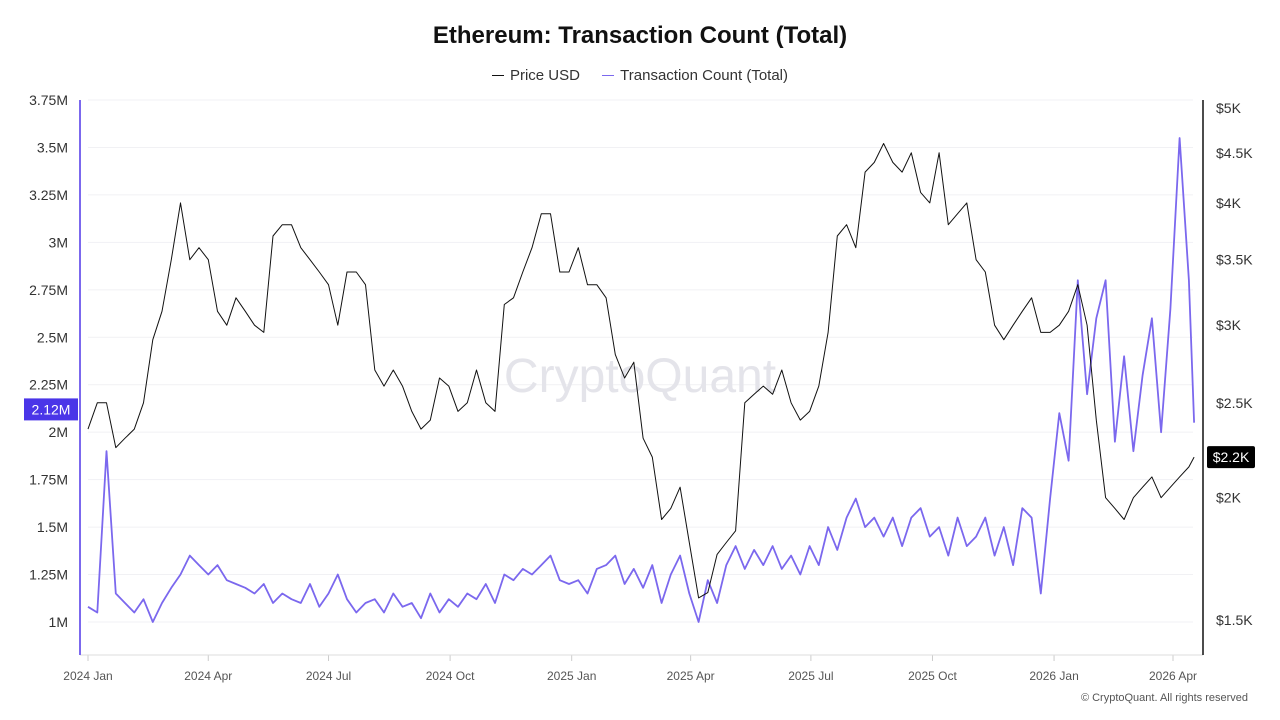  I want to click on x-tick-label: 2024 Apr, so click(208, 676).